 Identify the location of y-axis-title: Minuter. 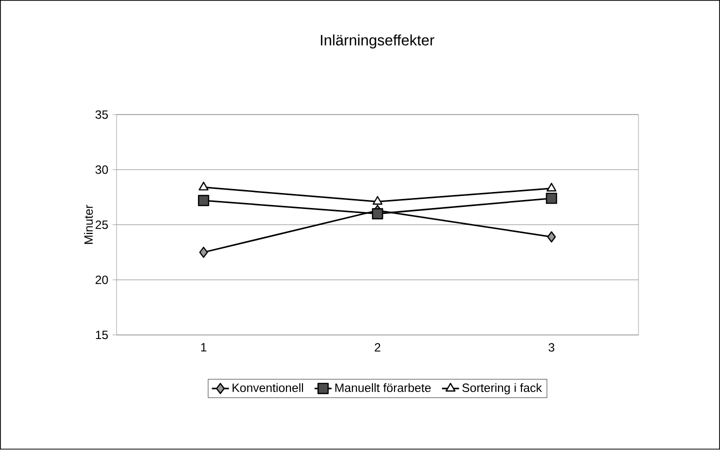
(88, 224).